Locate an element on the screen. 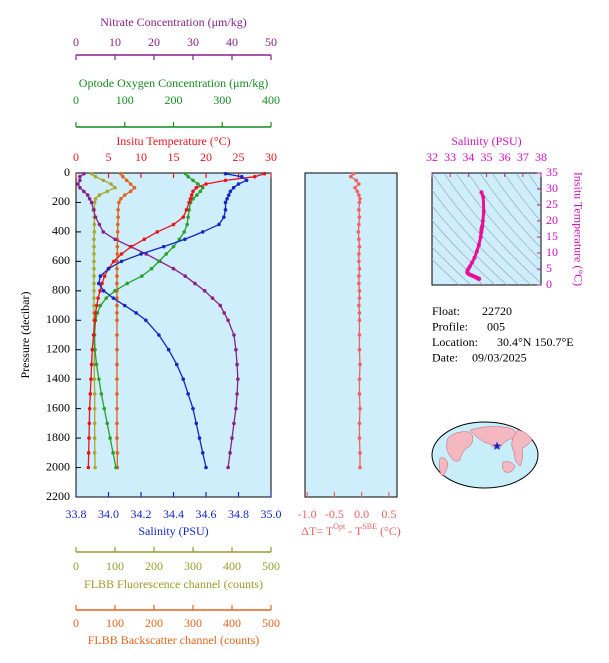 This screenshot has height=663, width=609. y-tick-label: 10 is located at coordinates (552, 252).